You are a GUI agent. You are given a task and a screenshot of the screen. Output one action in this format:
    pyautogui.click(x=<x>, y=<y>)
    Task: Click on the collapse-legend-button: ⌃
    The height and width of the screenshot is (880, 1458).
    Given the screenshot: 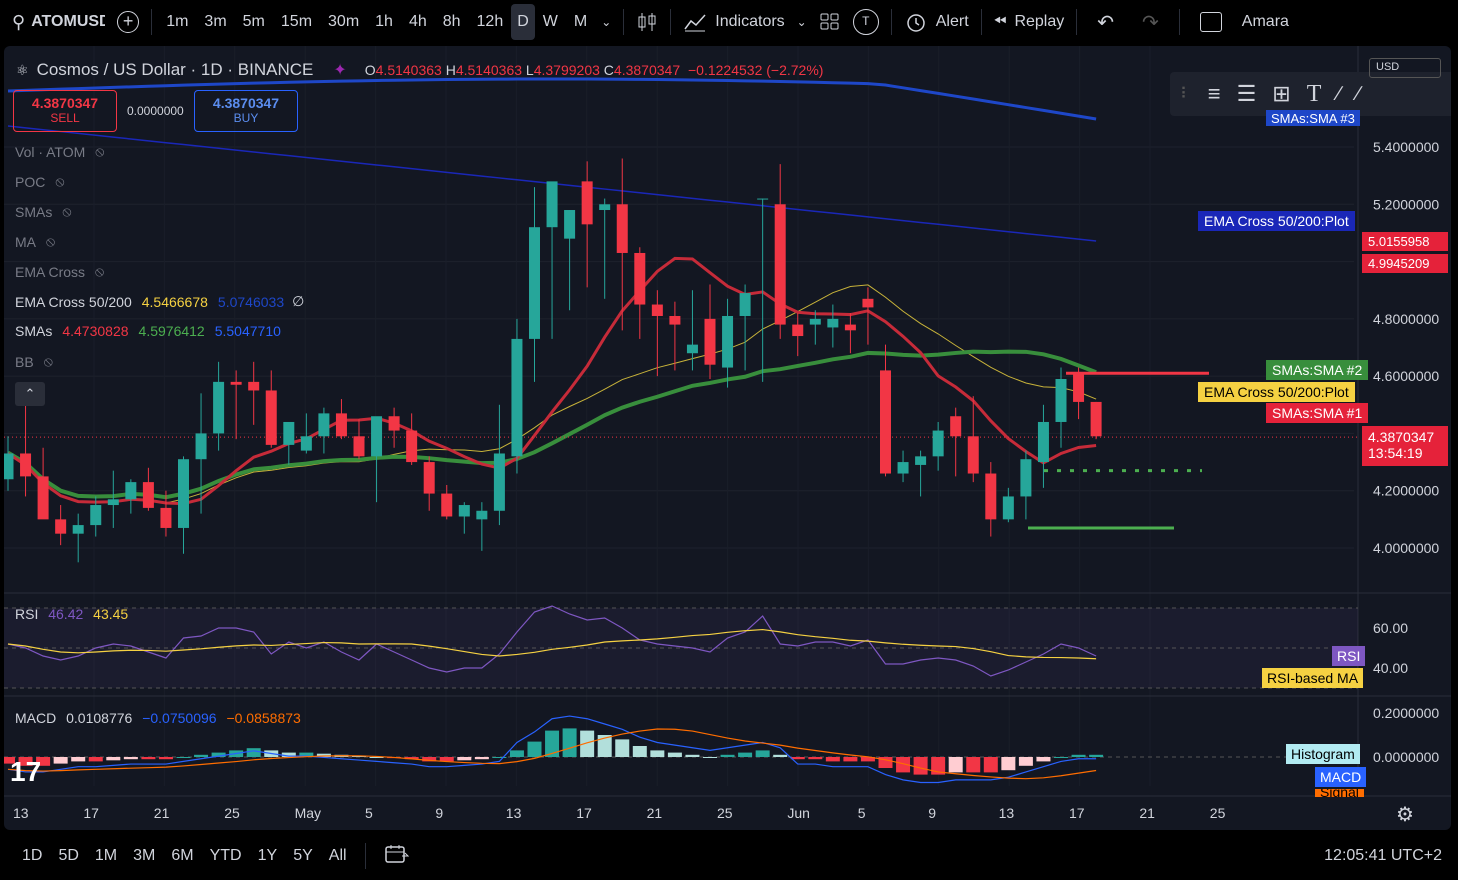 What is the action you would take?
    pyautogui.click(x=30, y=394)
    